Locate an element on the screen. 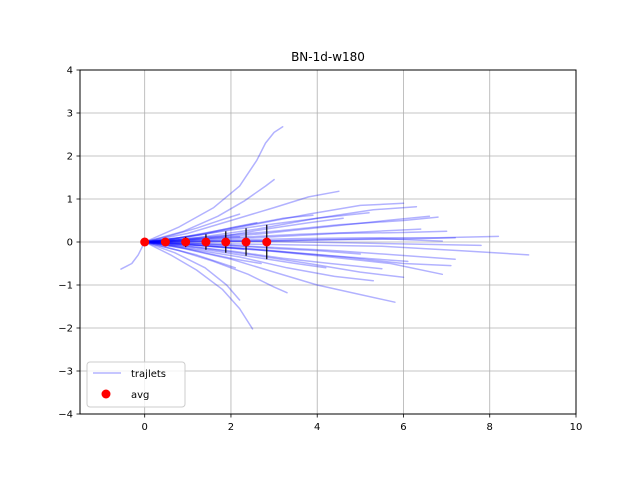  y-tick-label: −4 is located at coordinates (65, 415).